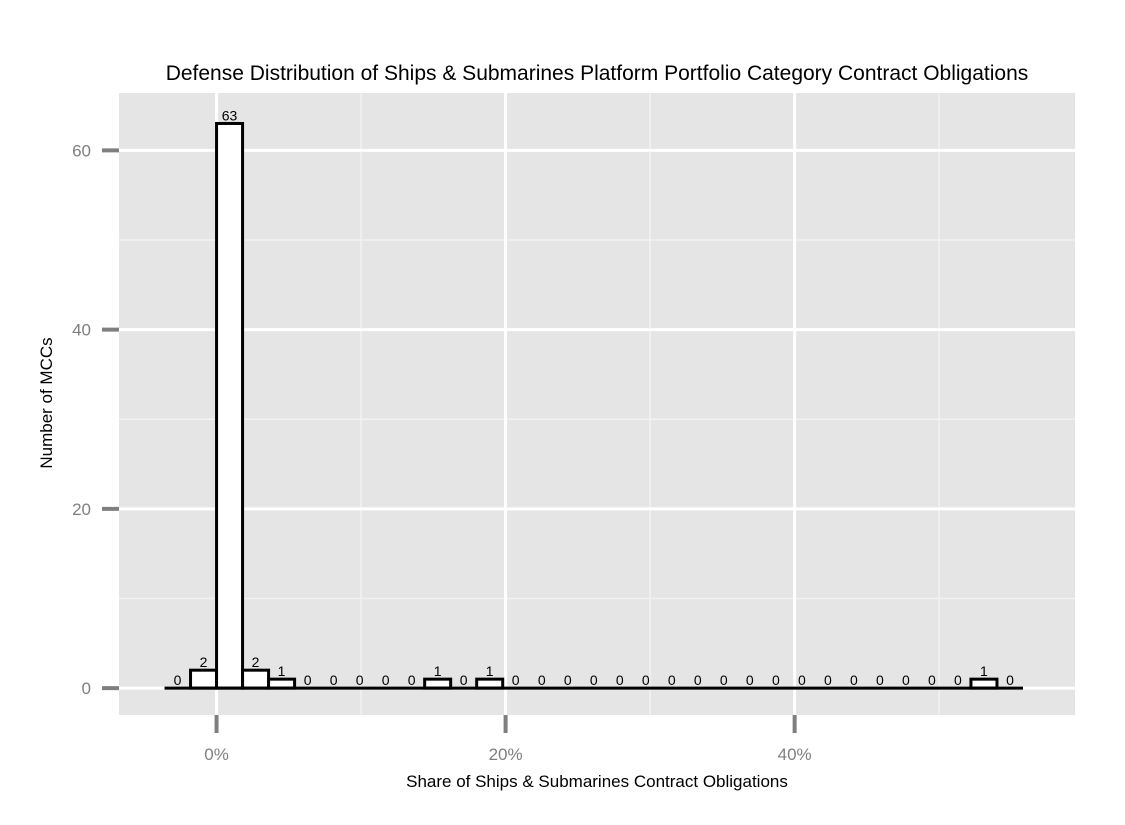 Image resolution: width=1125 pixels, height=825 pixels. Describe the element at coordinates (795, 754) in the screenshot. I see `x-tick-label: 40%` at that location.